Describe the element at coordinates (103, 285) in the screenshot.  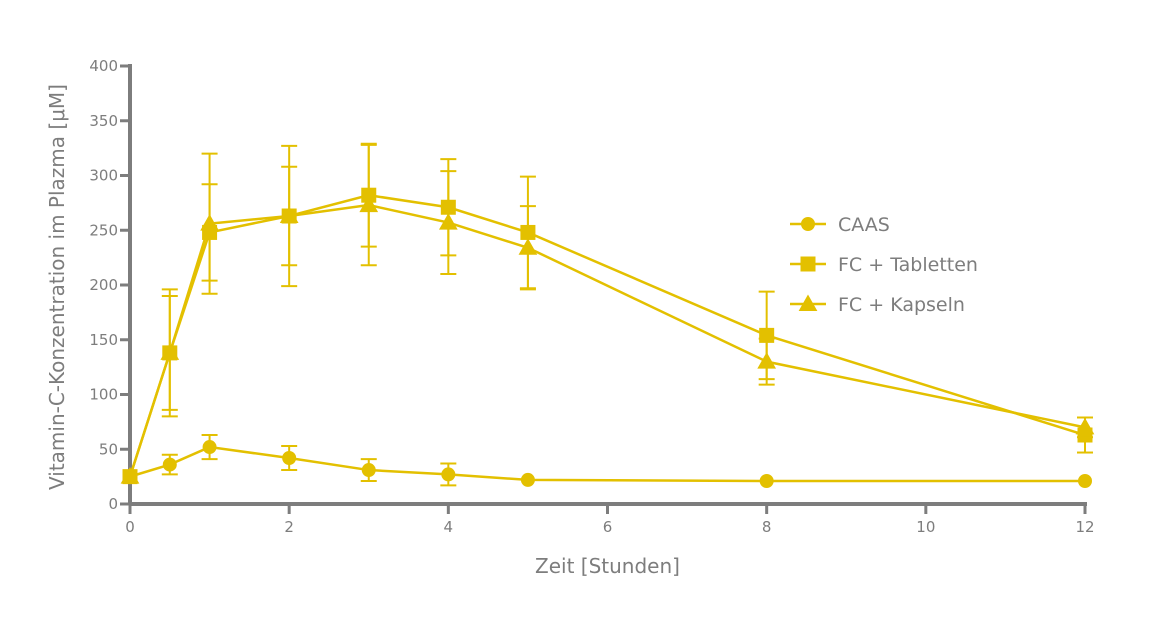
I see `y-tick-label: 200` at that location.